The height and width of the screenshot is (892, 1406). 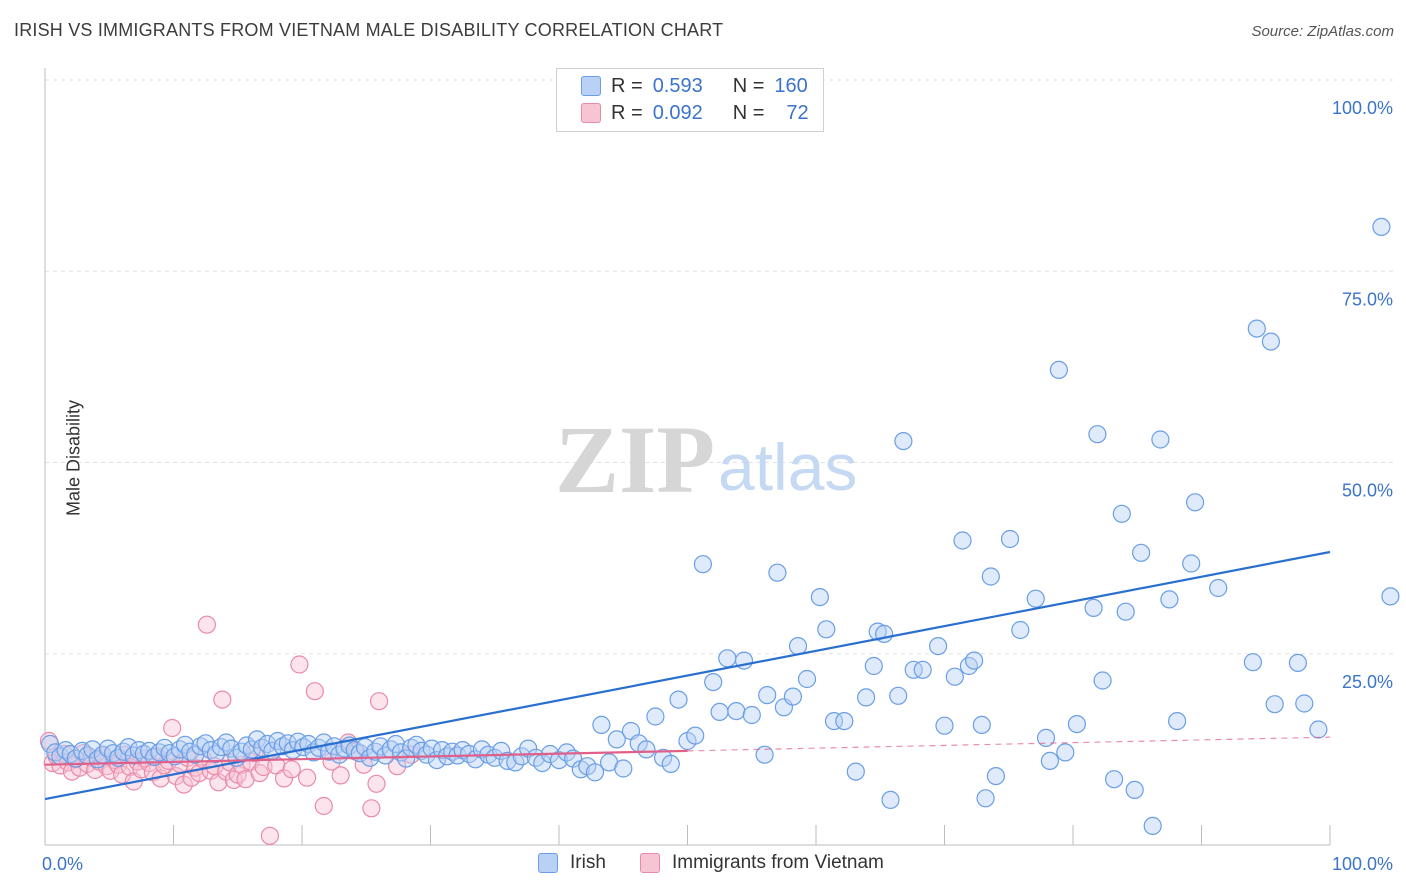 I want to click on legend-n-value-vietnam: 72, so click(x=797, y=112).